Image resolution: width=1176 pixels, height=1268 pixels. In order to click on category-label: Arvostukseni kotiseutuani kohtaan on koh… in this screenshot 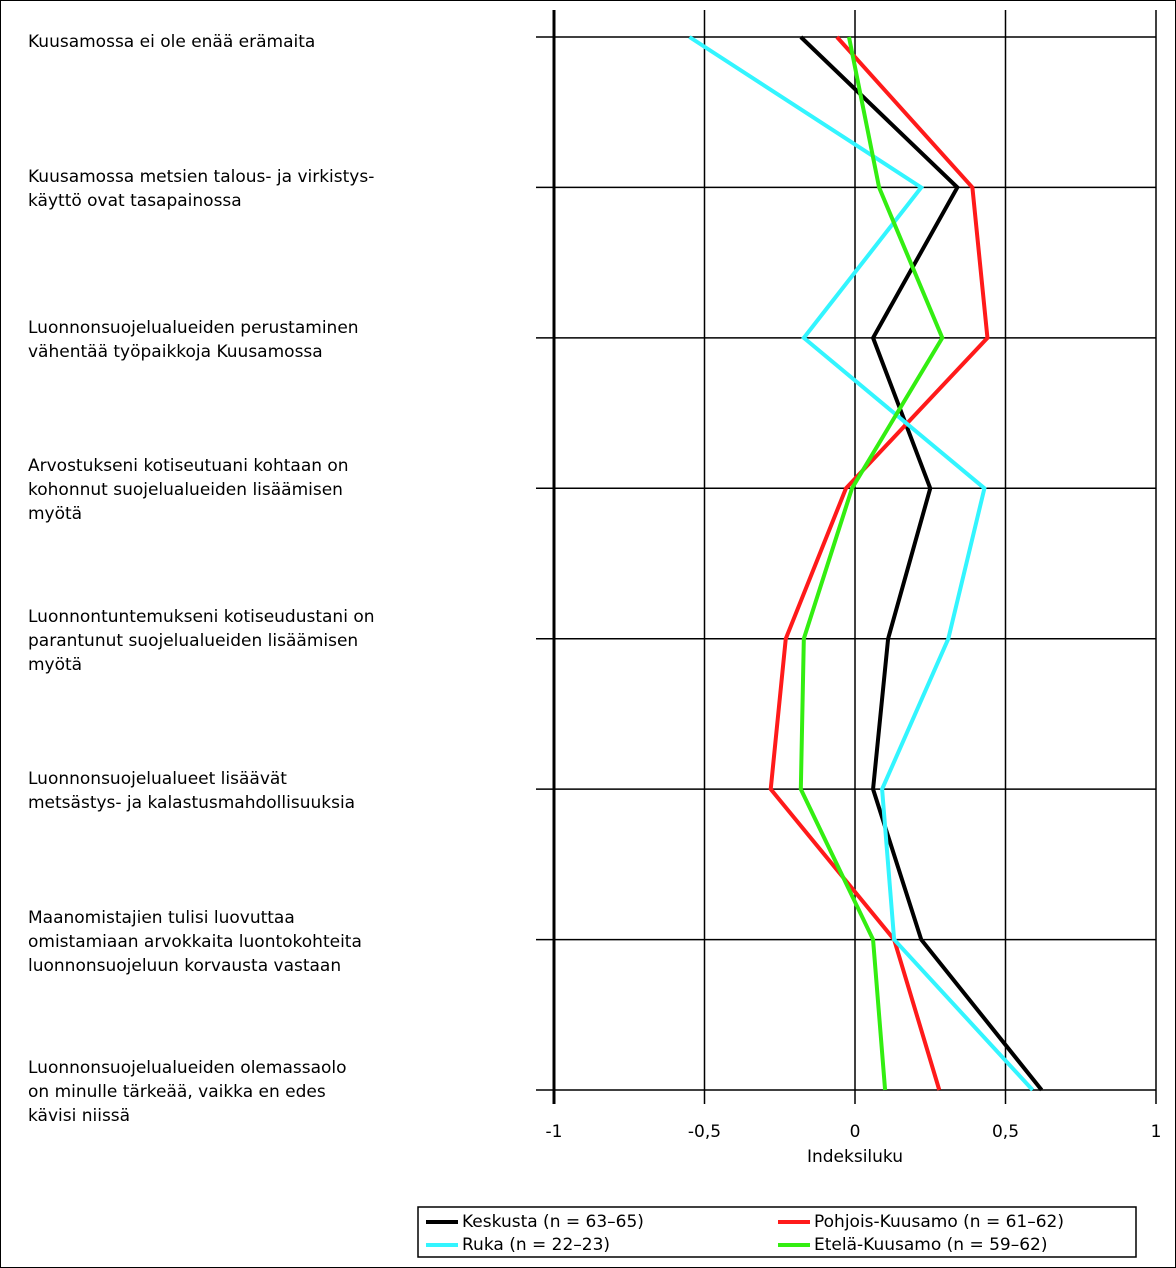, I will do `click(188, 490)`.